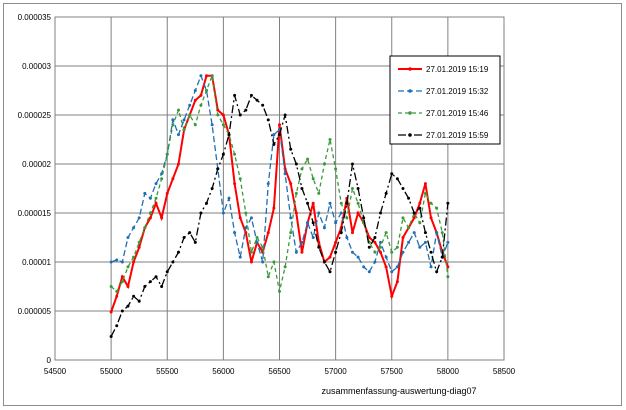  I want to click on y-tick-label: 0.00001, so click(36, 262).